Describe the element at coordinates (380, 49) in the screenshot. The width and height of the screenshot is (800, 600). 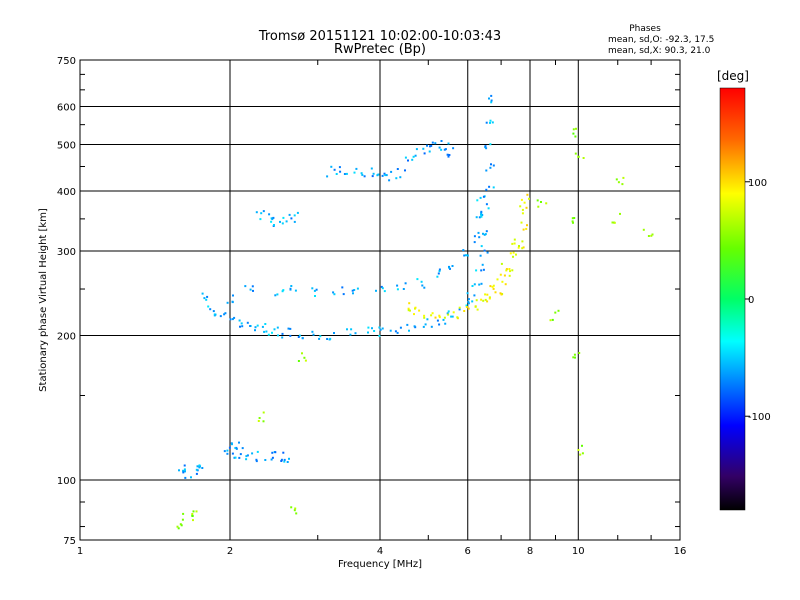
I see `chart-subtitle: RwPretec (Bp)` at that location.